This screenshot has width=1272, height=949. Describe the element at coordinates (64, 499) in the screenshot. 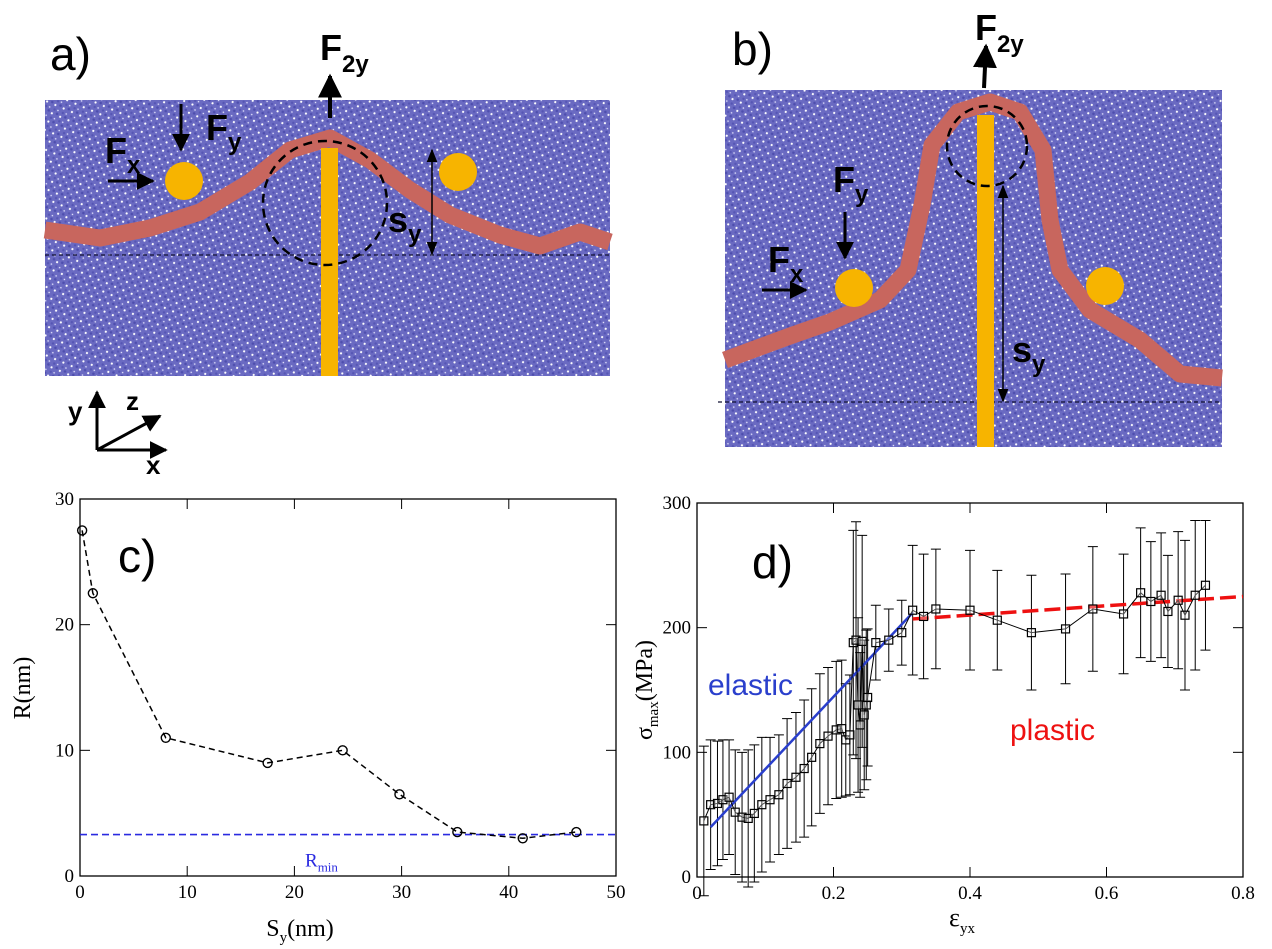

I see `y-tick-label: 30` at that location.